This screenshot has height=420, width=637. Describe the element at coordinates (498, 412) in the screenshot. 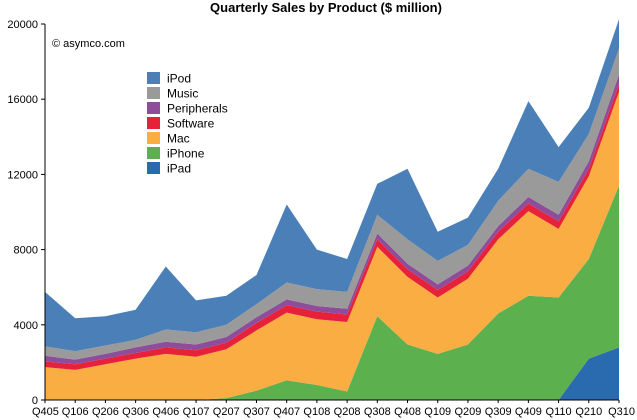

I see `x-tick-label: Q309` at that location.